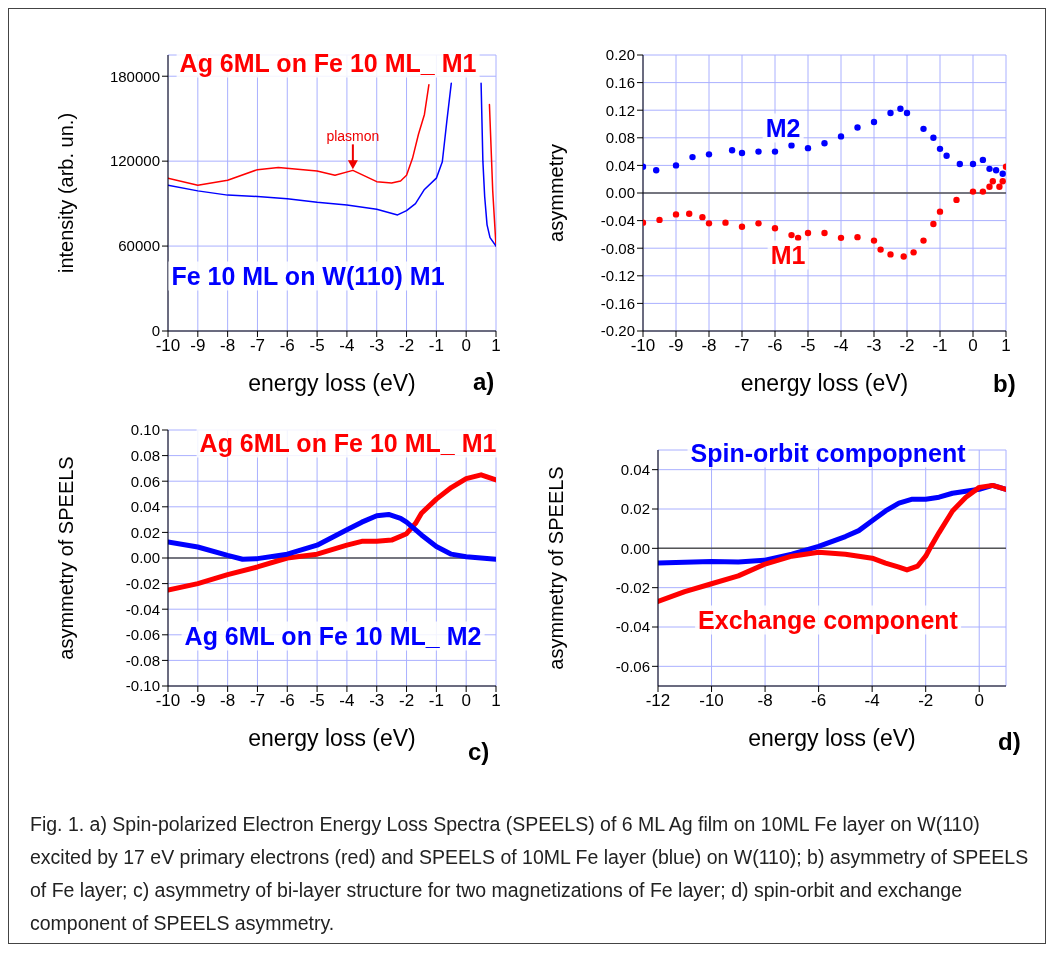  What do you see at coordinates (620, 82) in the screenshot?
I see `y-tick-label: 0.16` at bounding box center [620, 82].